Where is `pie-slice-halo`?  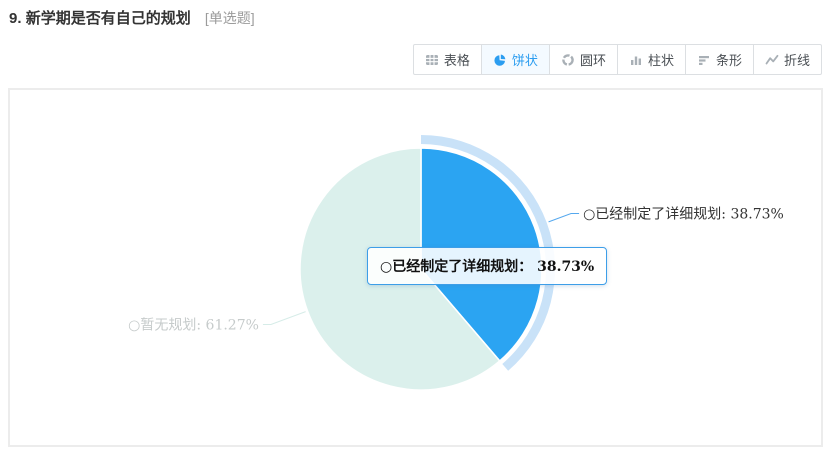 pie-slice-halo is located at coordinates (488, 253).